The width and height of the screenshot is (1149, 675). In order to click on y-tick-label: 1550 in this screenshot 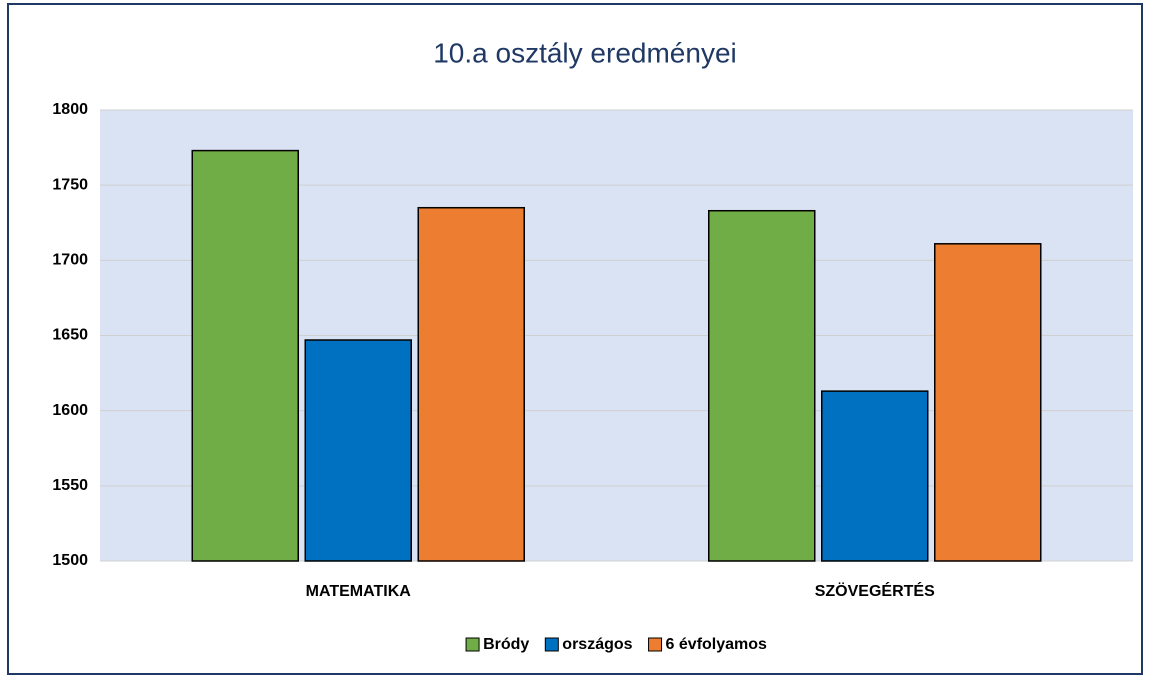, I will do `click(70, 485)`.